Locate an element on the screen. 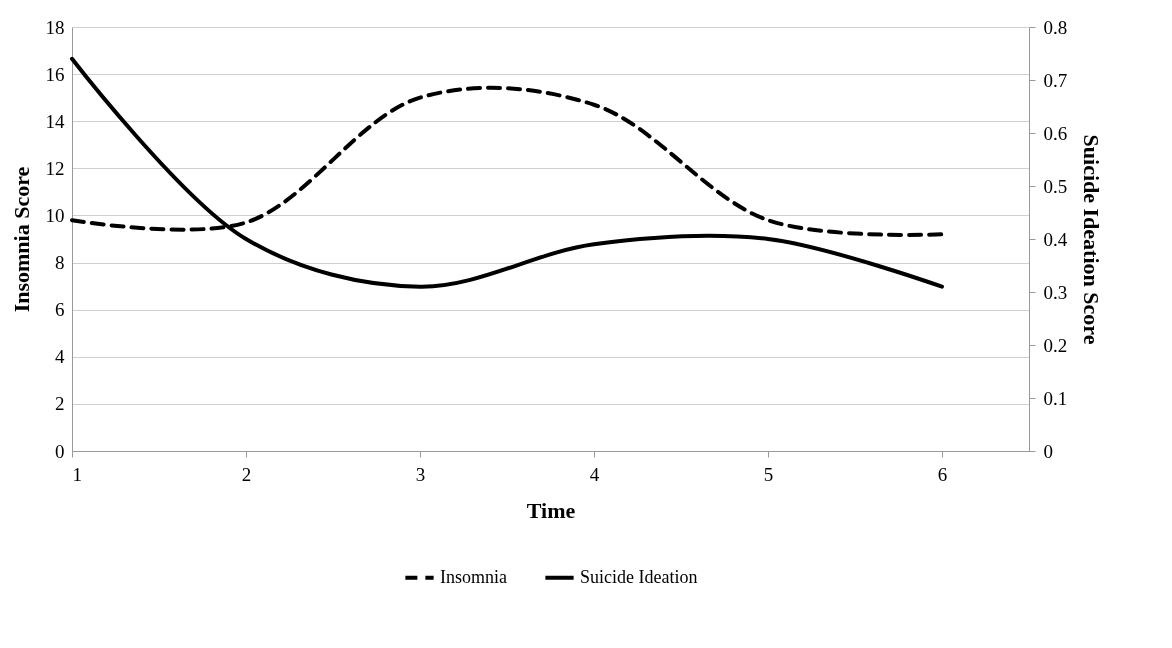 This screenshot has height=648, width=1172. y-tick-label: 18 is located at coordinates (55, 27).